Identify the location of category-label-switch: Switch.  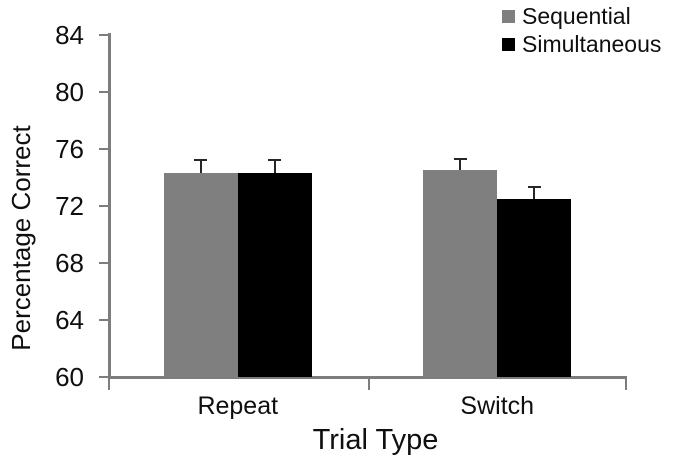
(497, 406).